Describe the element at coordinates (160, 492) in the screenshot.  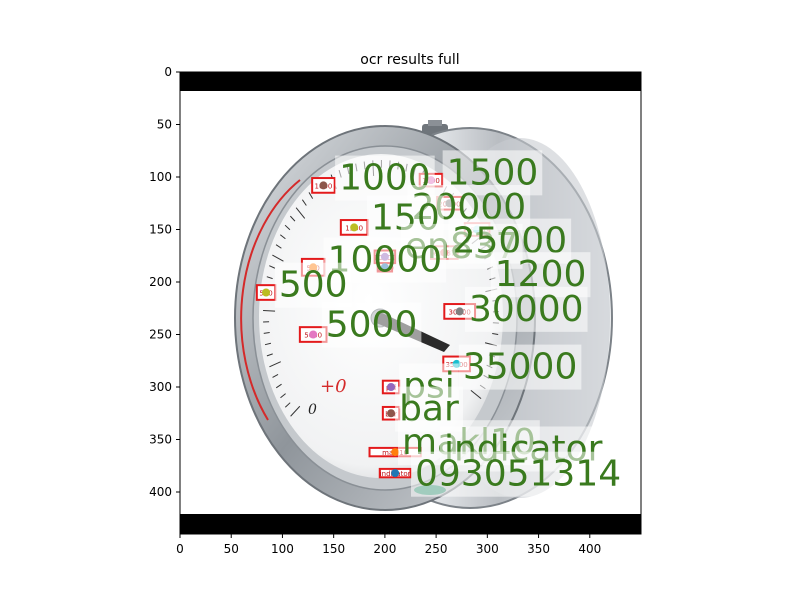
I see `y-tick-label: 400` at that location.